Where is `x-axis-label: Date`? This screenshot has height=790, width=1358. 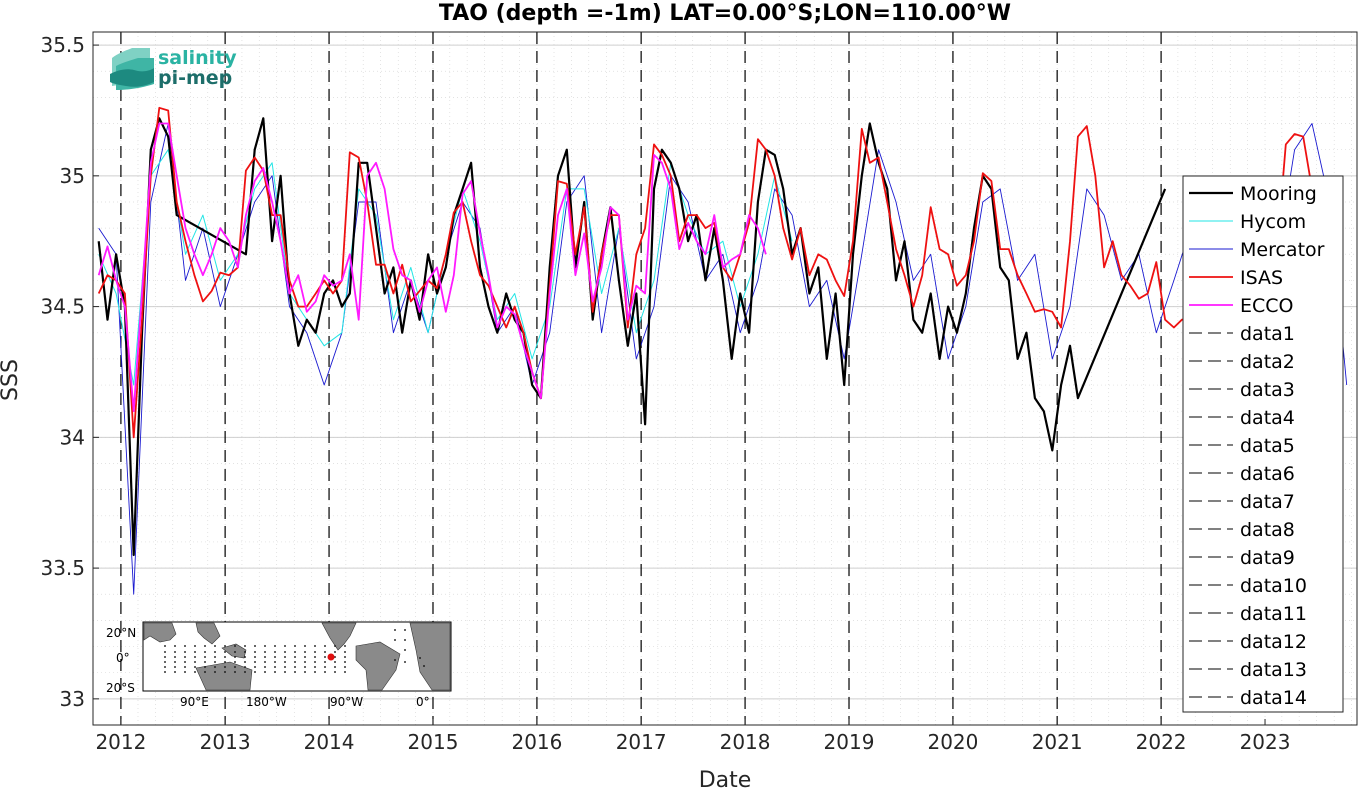 x-axis-label: Date is located at coordinates (725, 779).